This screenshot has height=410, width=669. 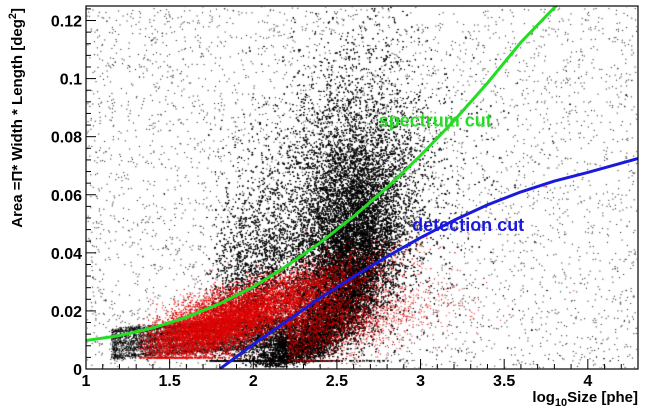 What do you see at coordinates (451, 173) in the screenshot?
I see `series-labels: spectrum cut detection cut` at bounding box center [451, 173].